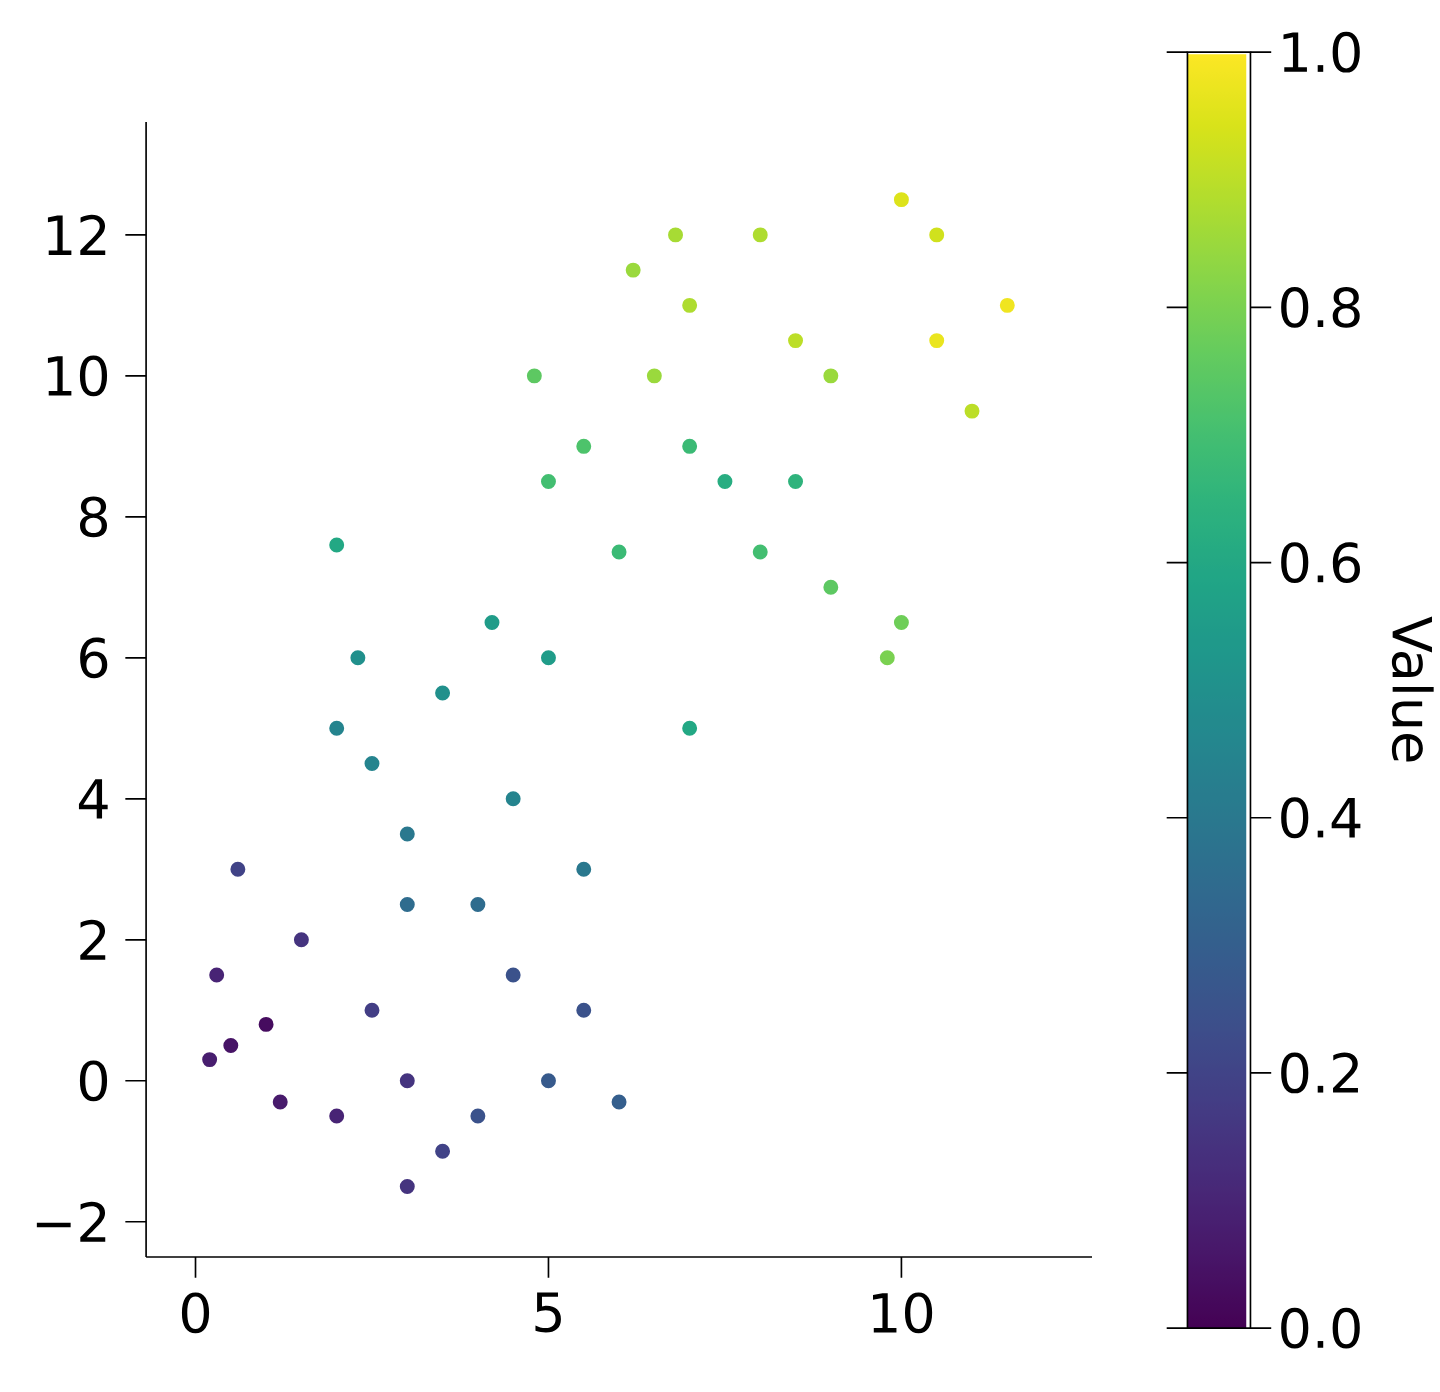 The height and width of the screenshot is (1392, 1440). What do you see at coordinates (93, 799) in the screenshot?
I see `y-tick-label: 4` at bounding box center [93, 799].